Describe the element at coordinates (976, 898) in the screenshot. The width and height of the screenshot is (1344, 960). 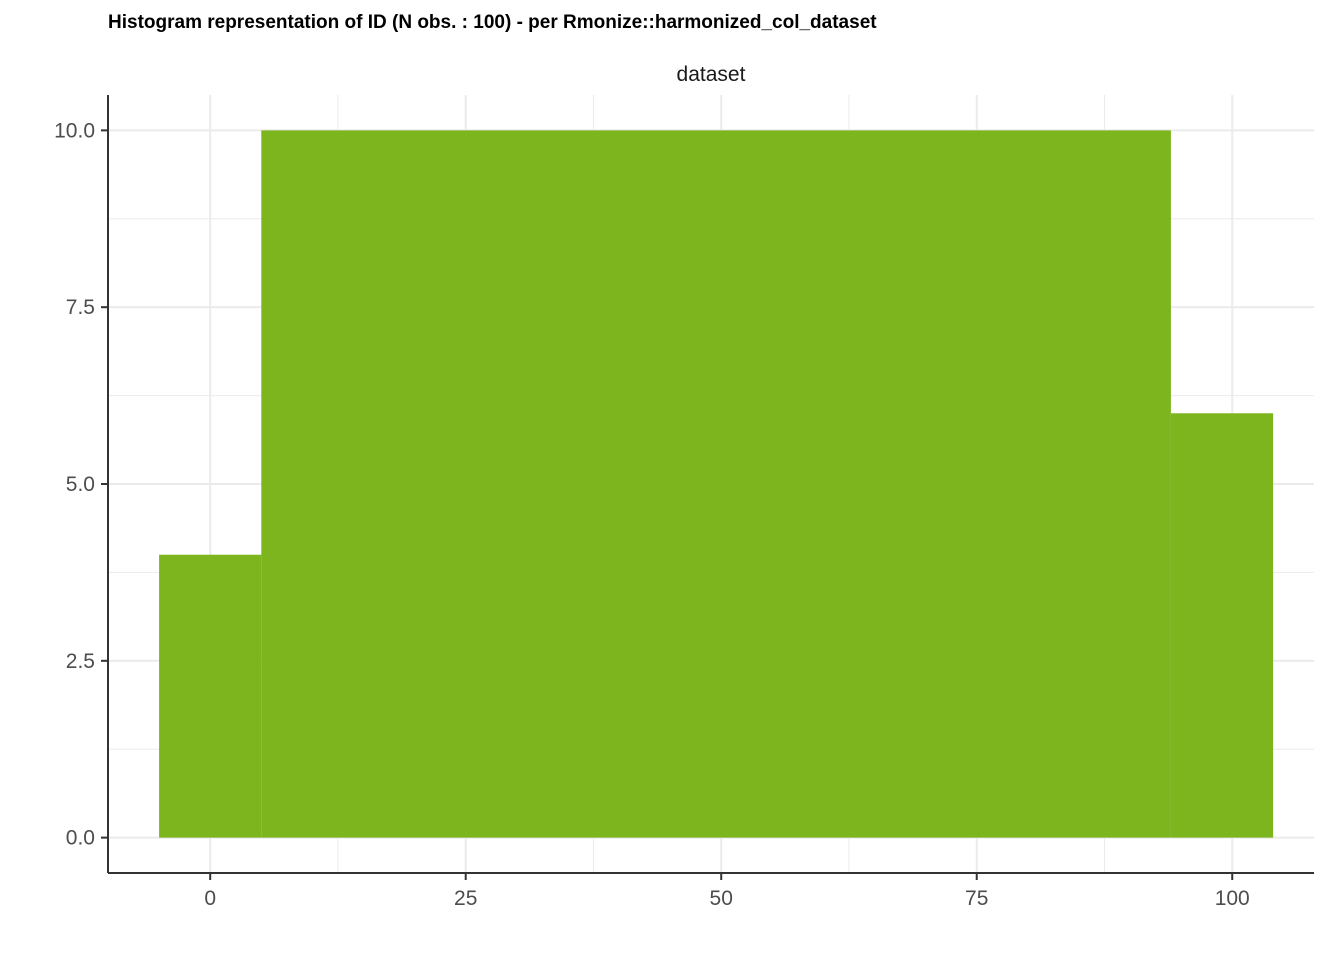
I see `x-tick-label: 75` at that location.